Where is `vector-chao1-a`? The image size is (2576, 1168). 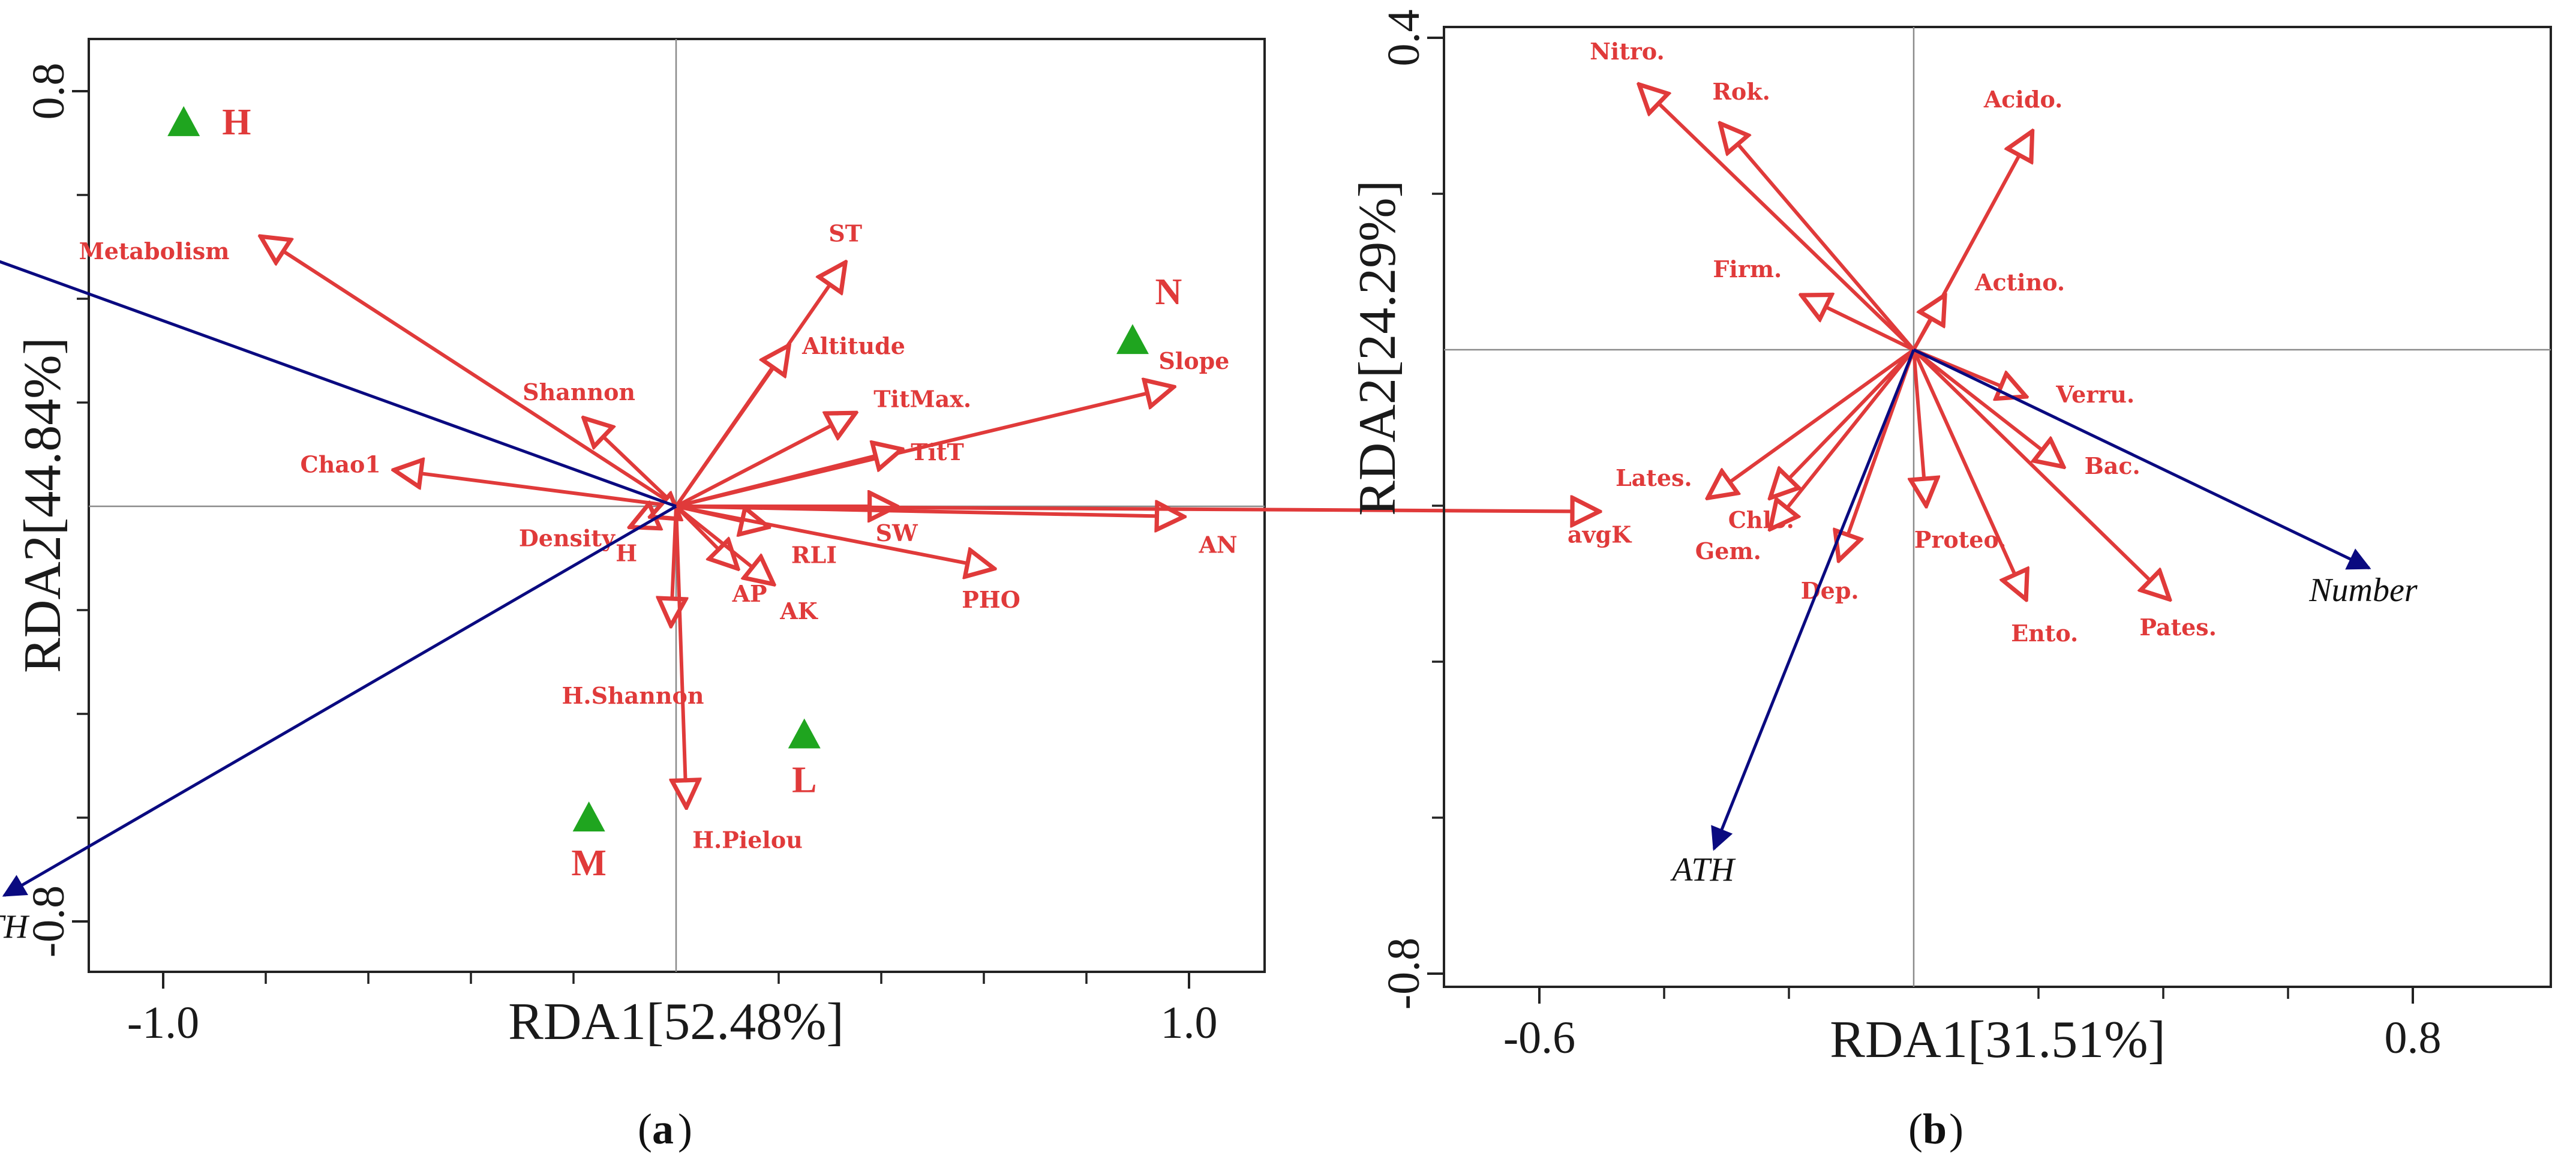 vector-chao1-a is located at coordinates (535, 489).